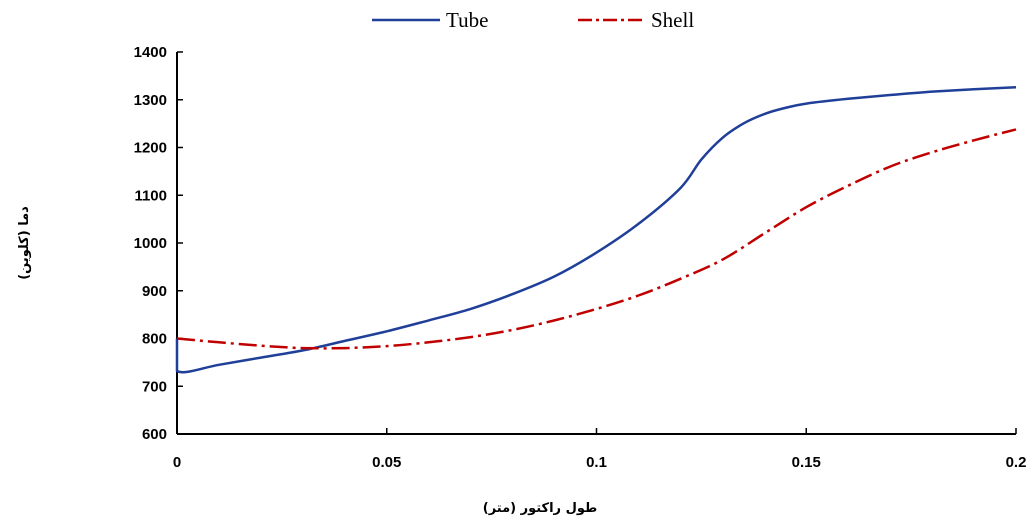 This screenshot has height=520, width=1030. I want to click on y-tick-label: 1000, so click(150, 243).